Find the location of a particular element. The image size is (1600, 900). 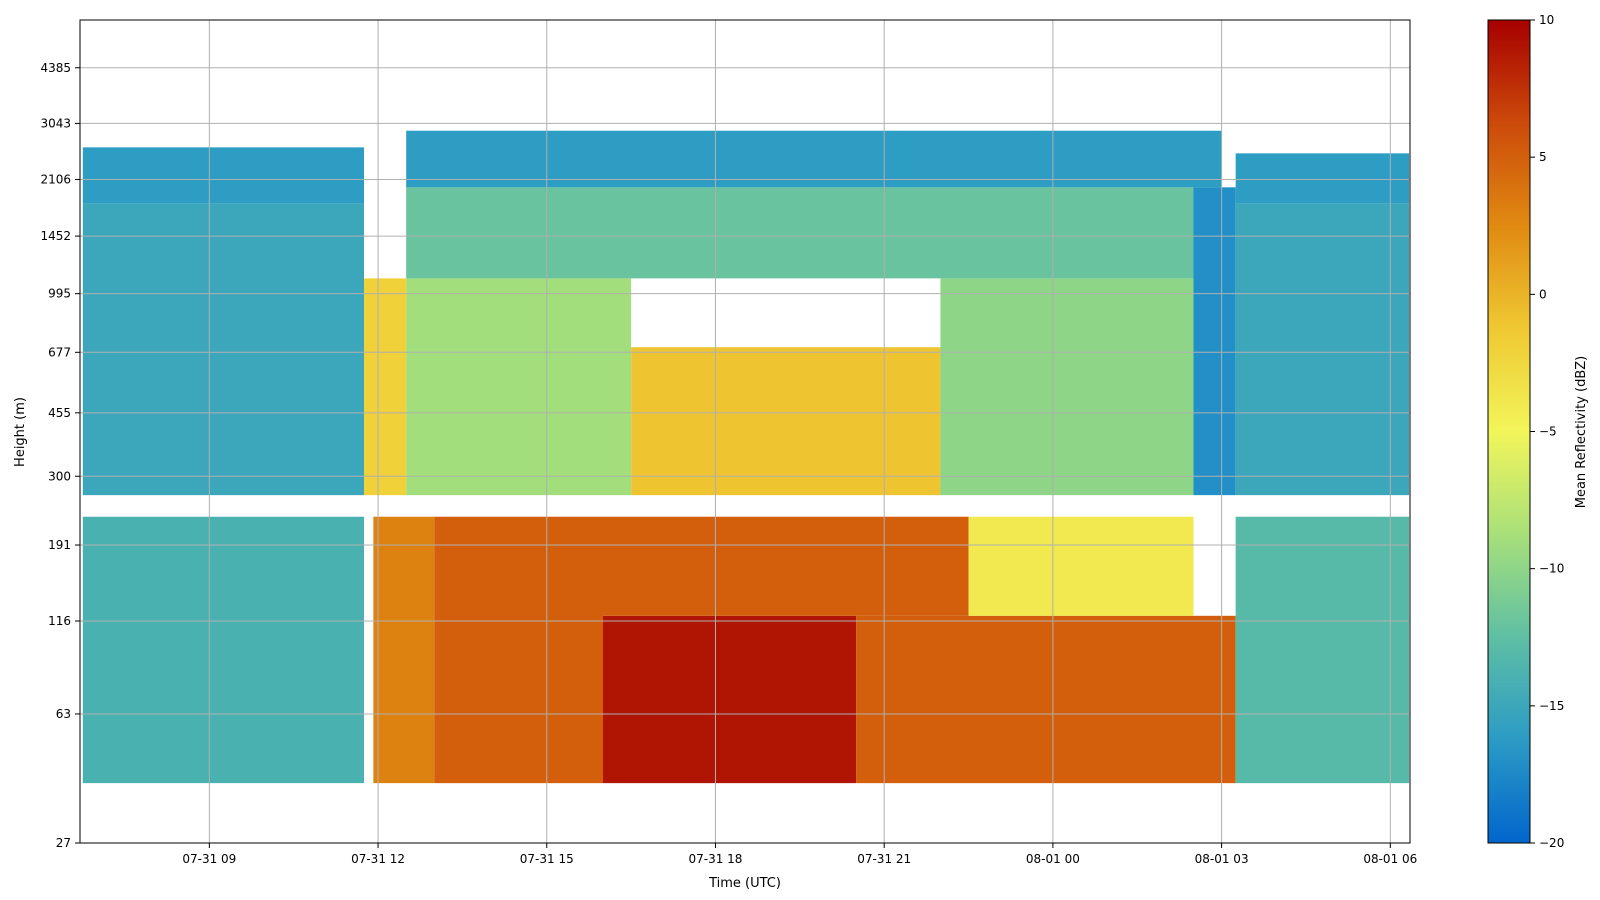

x-tick-label: 07-31 21 is located at coordinates (884, 859).